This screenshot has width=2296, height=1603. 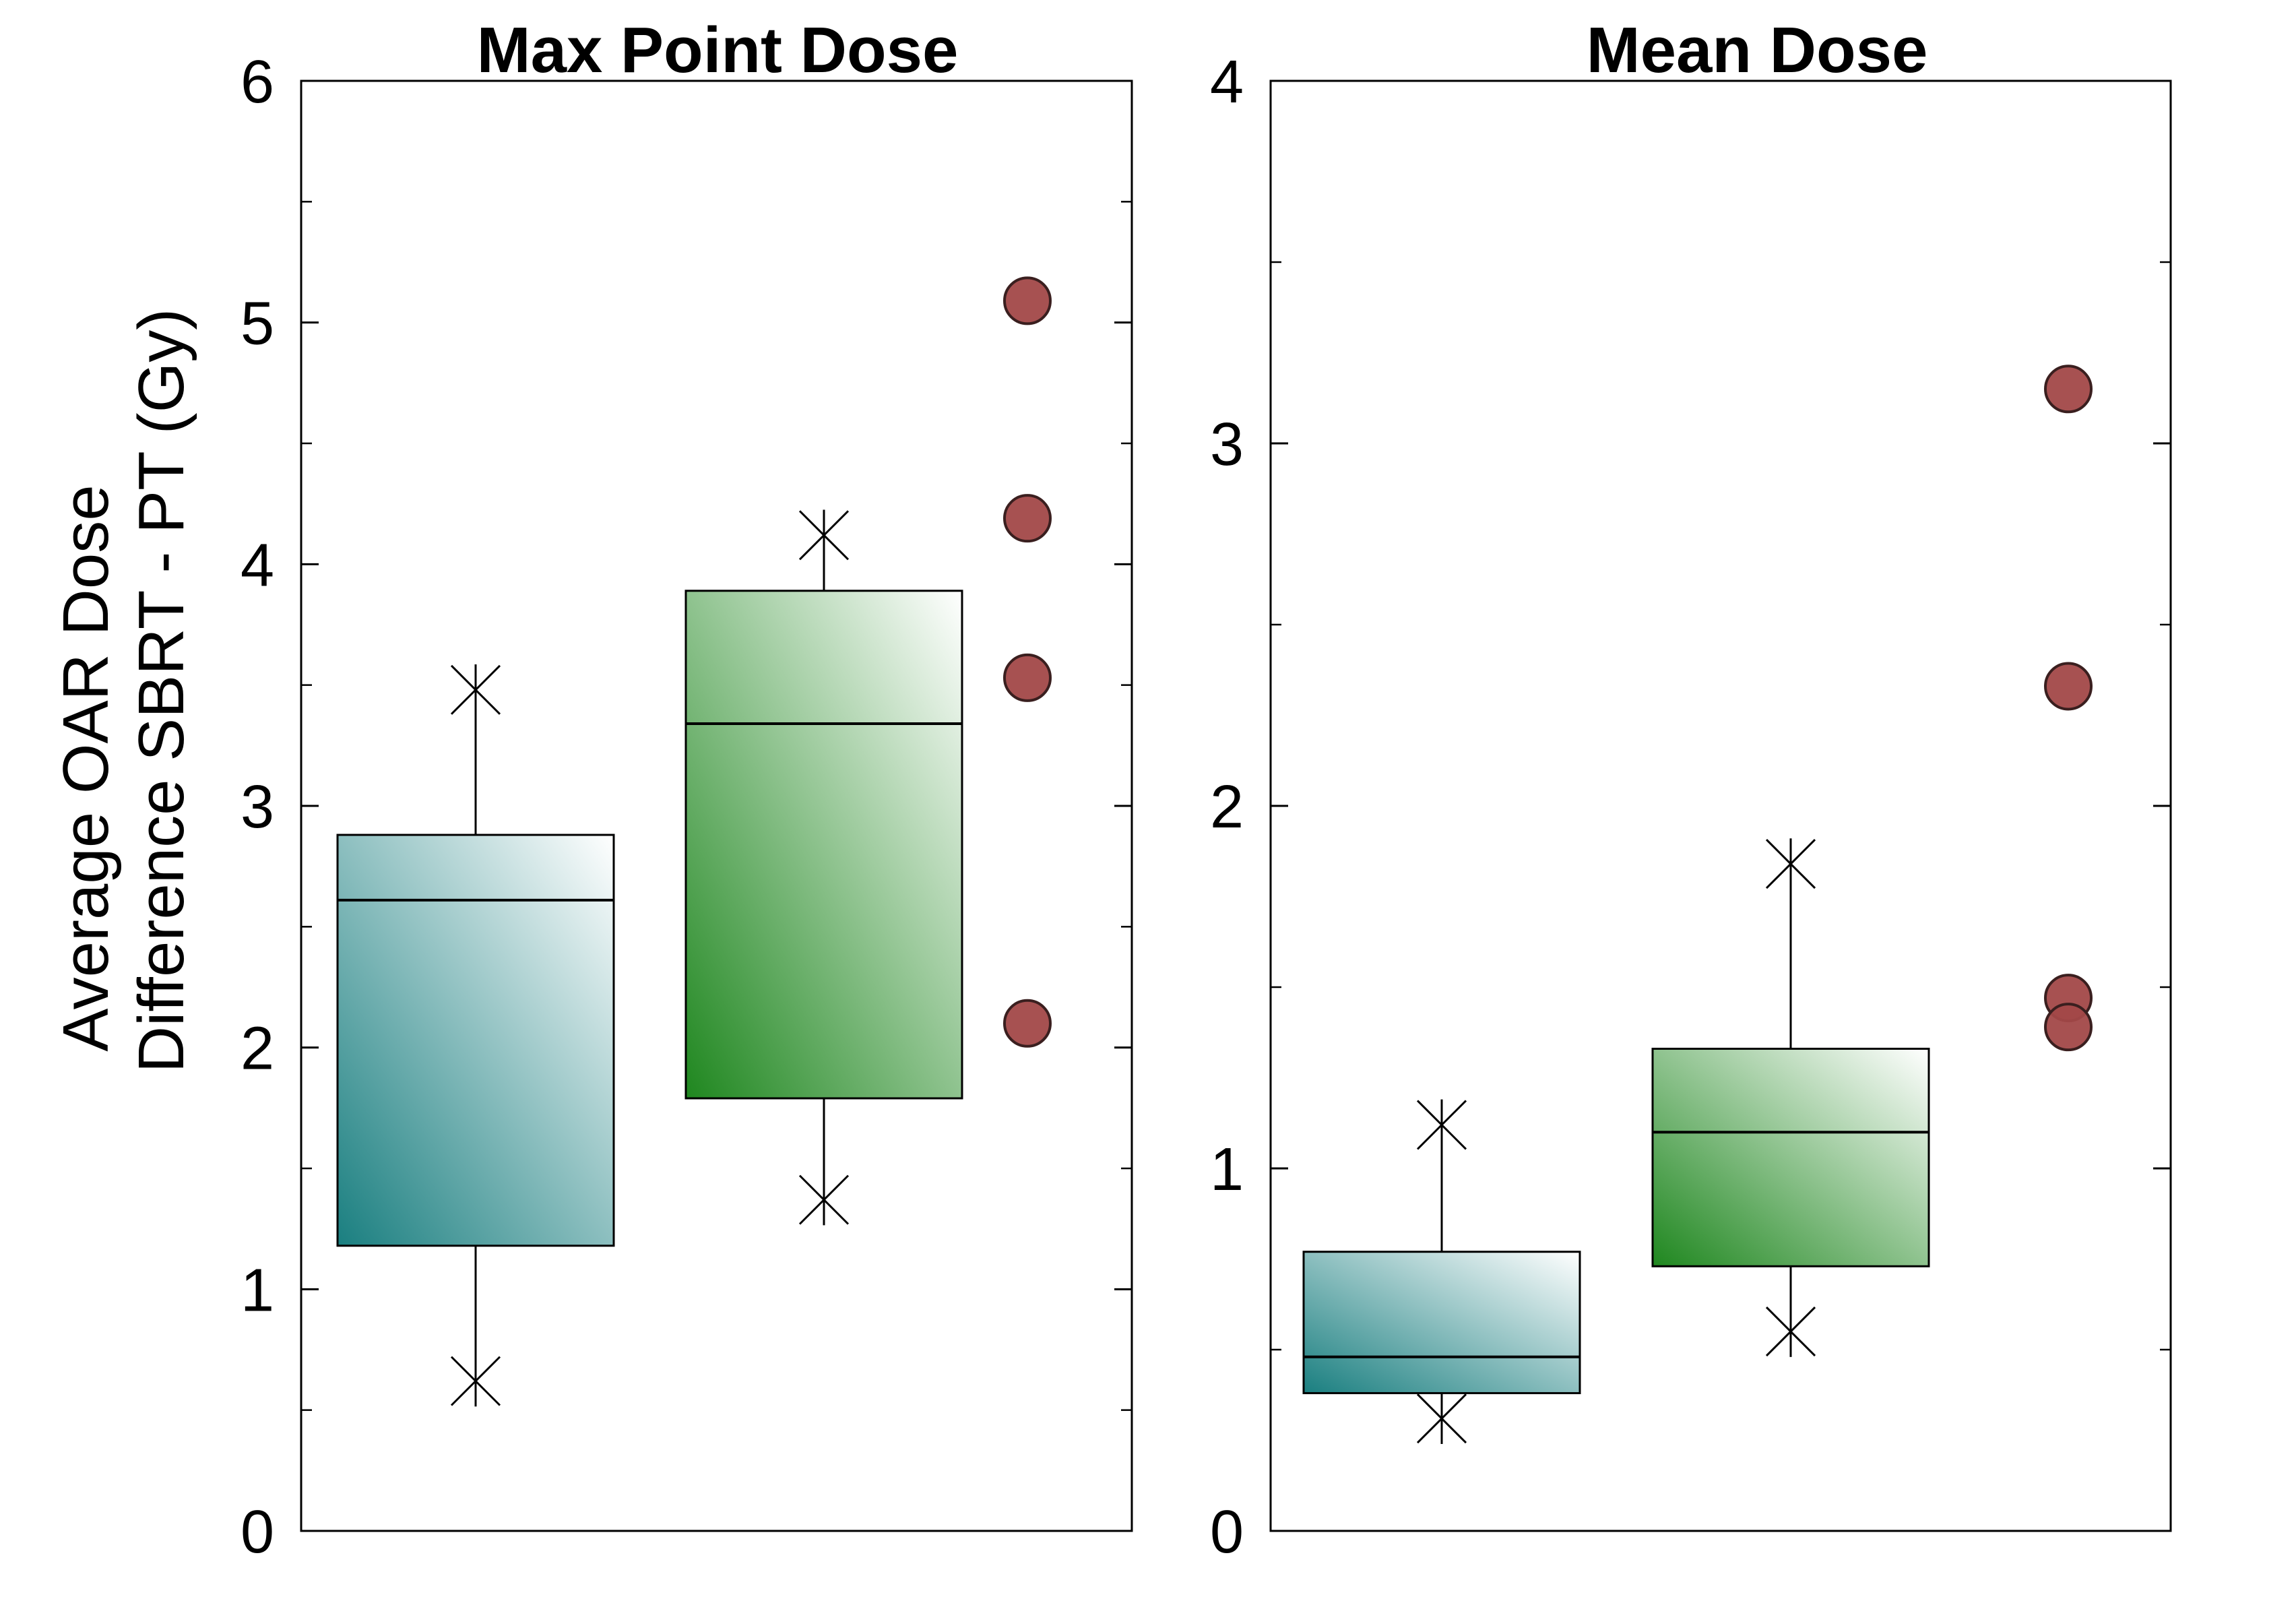 What do you see at coordinates (161, 691) in the screenshot?
I see `y-axis-label-line2: Difference SBRT - PT (Gy)` at bounding box center [161, 691].